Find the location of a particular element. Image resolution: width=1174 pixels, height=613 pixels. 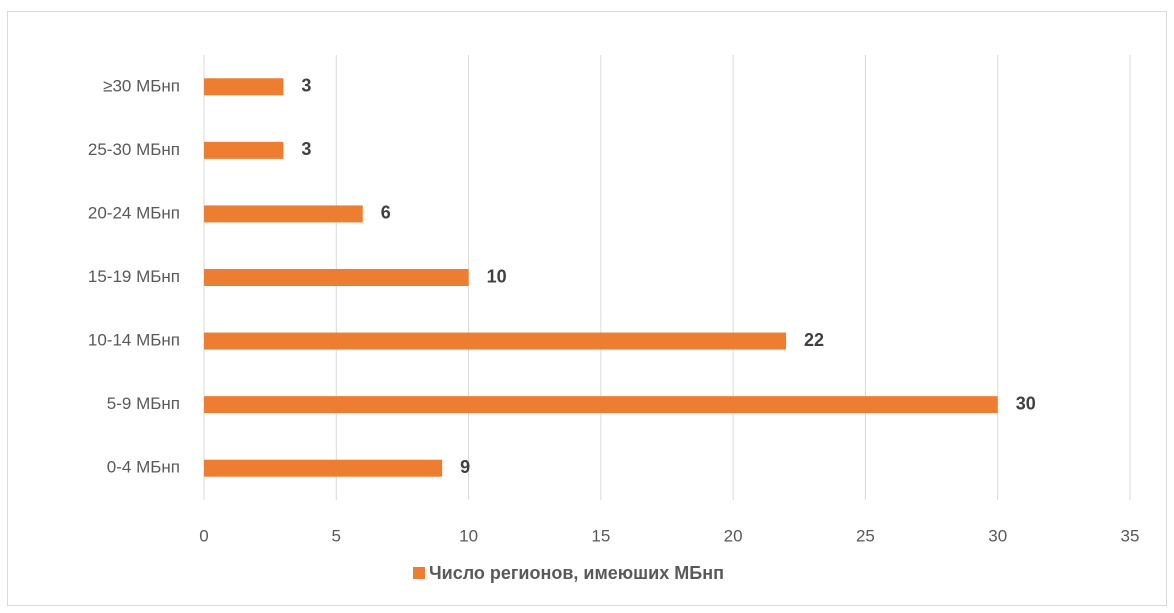

value-label: 9 is located at coordinates (465, 467).